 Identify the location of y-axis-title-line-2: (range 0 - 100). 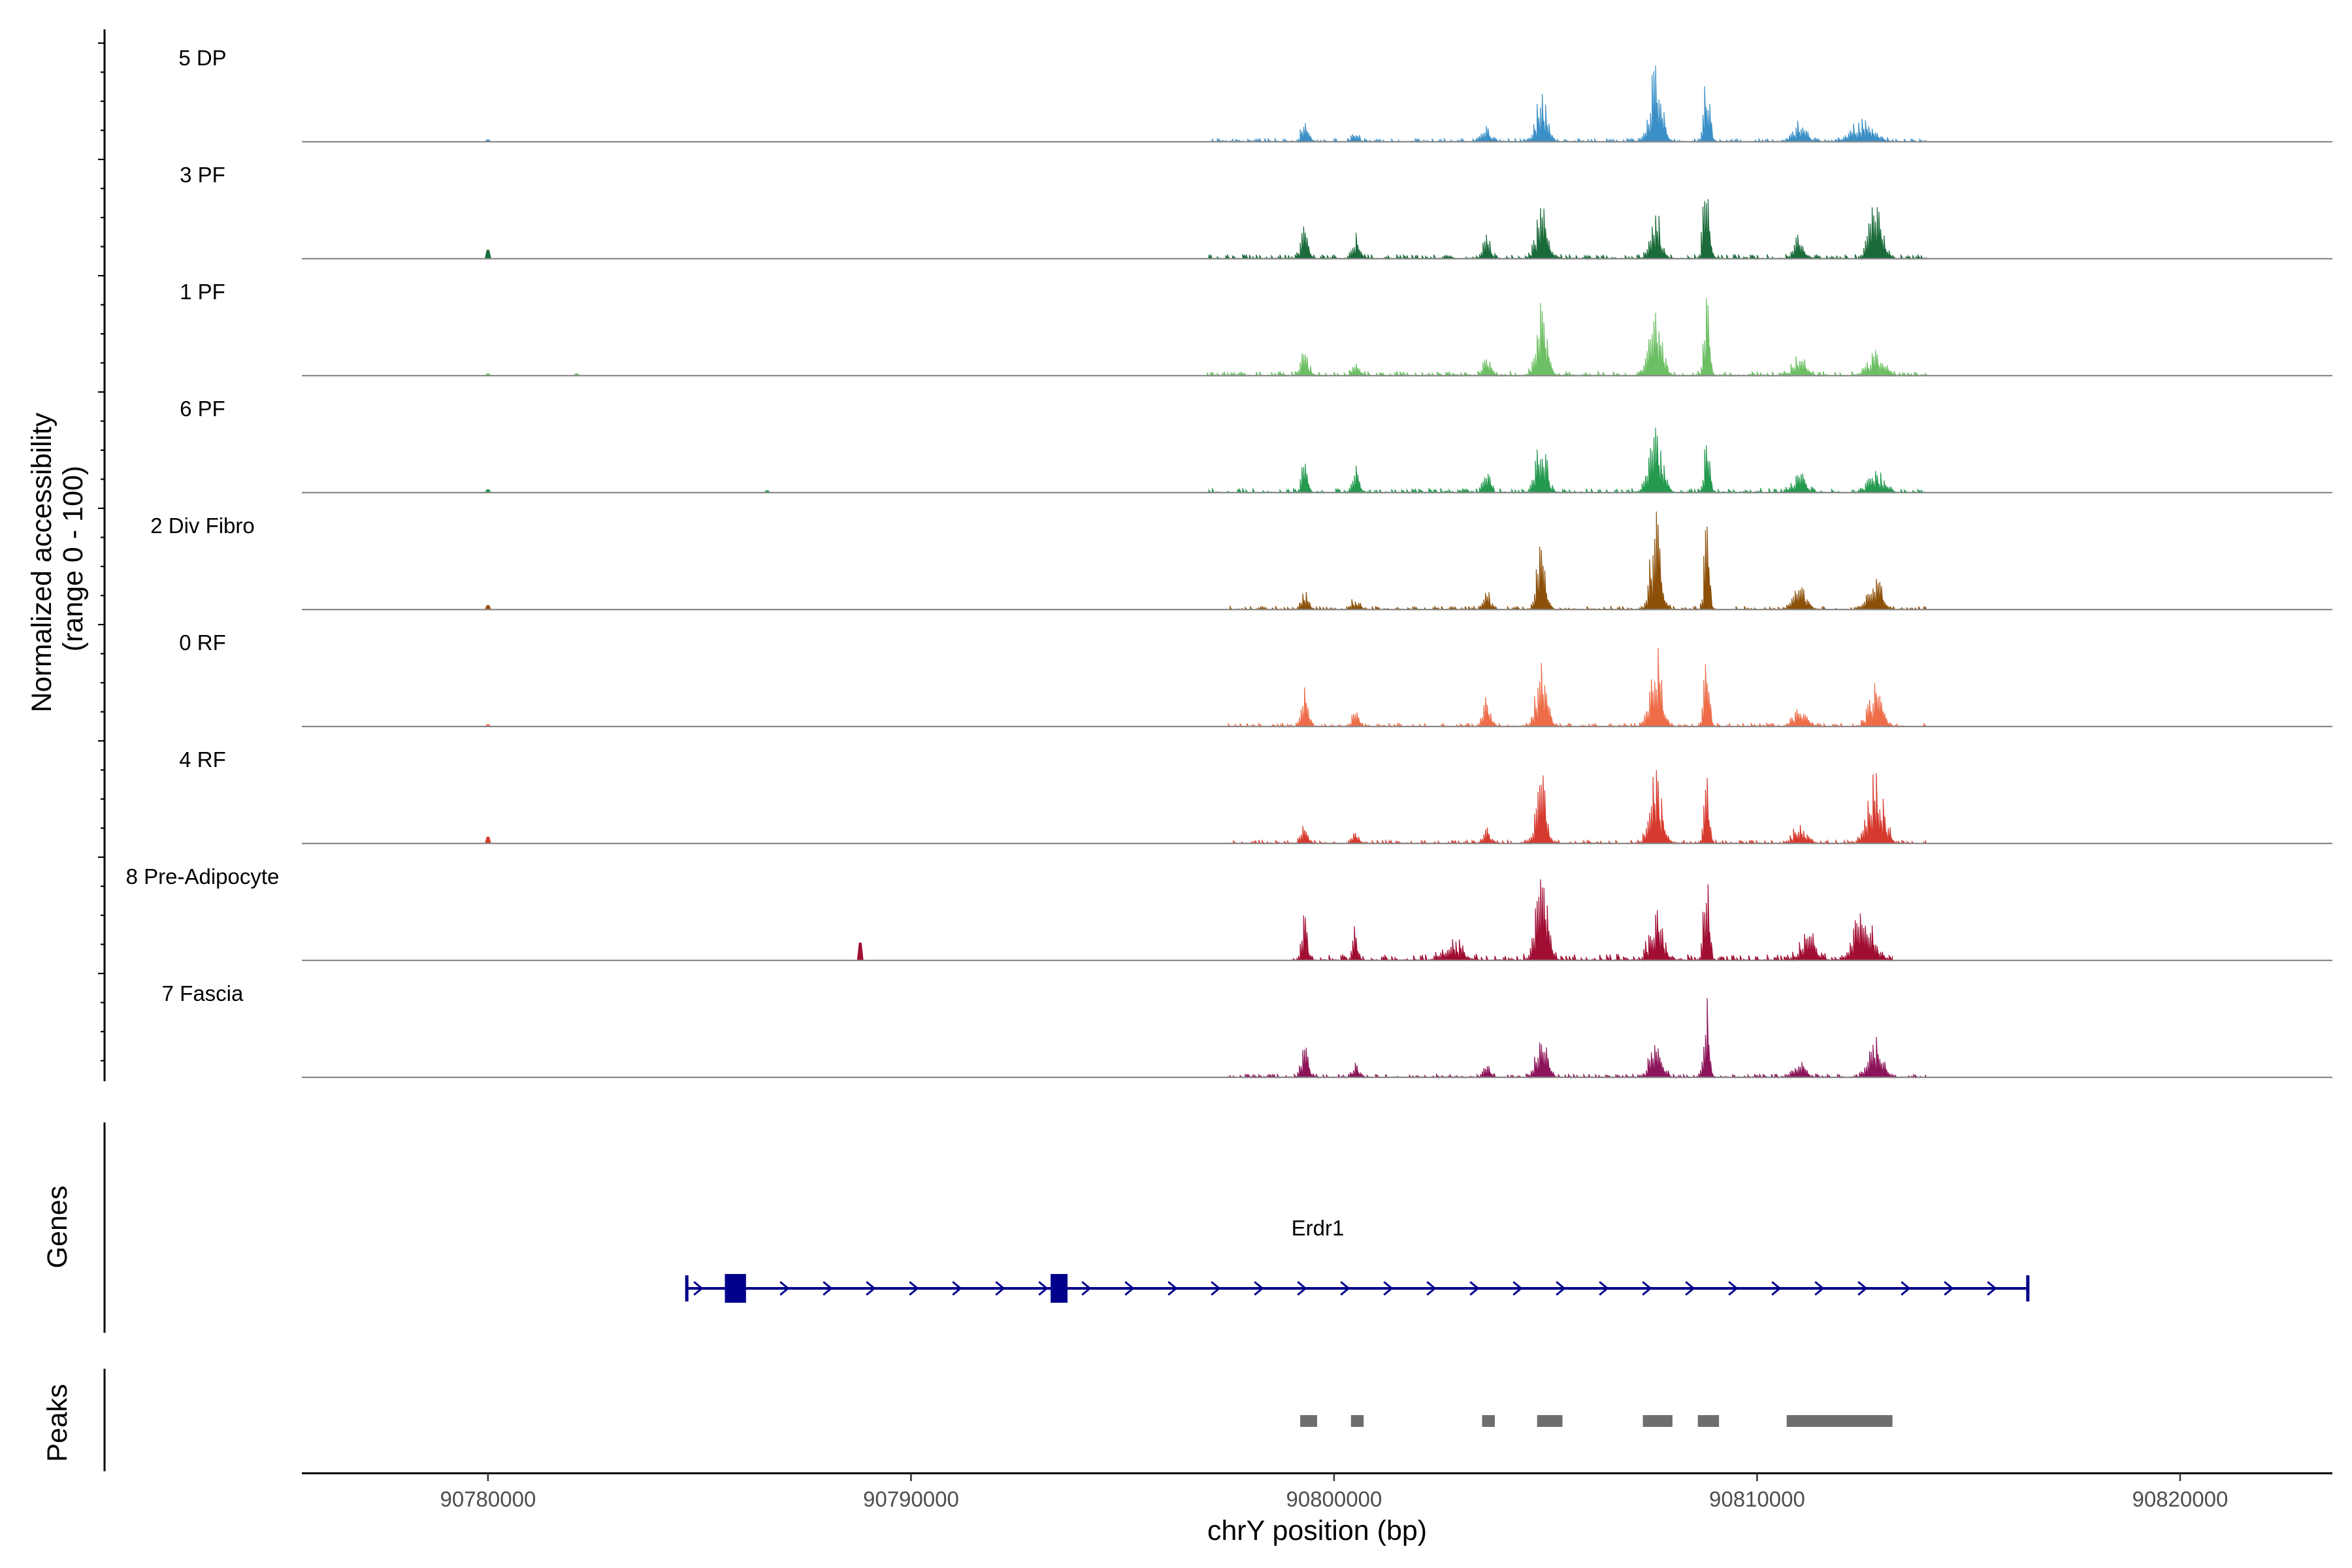
(73, 558).